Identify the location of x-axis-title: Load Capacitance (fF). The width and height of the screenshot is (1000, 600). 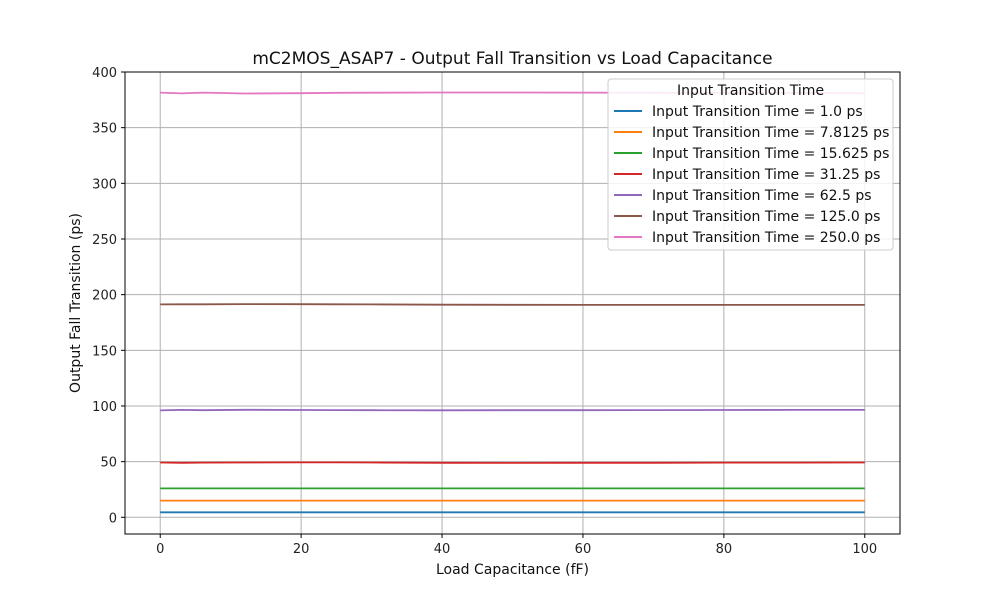
(512, 570).